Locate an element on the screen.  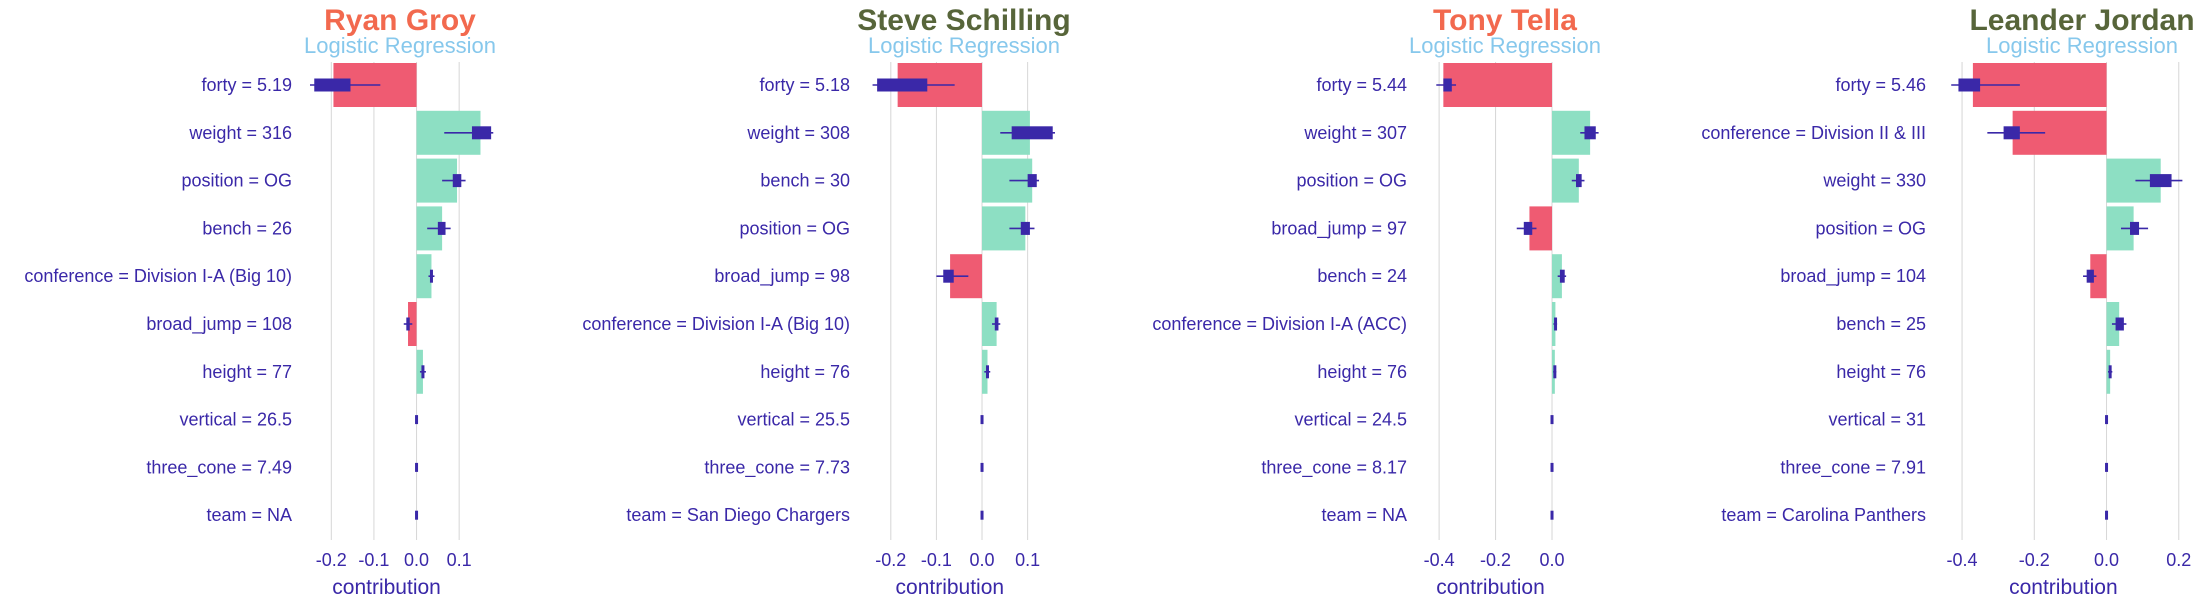
feature-label: forty = 5.18 is located at coordinates (804, 85).